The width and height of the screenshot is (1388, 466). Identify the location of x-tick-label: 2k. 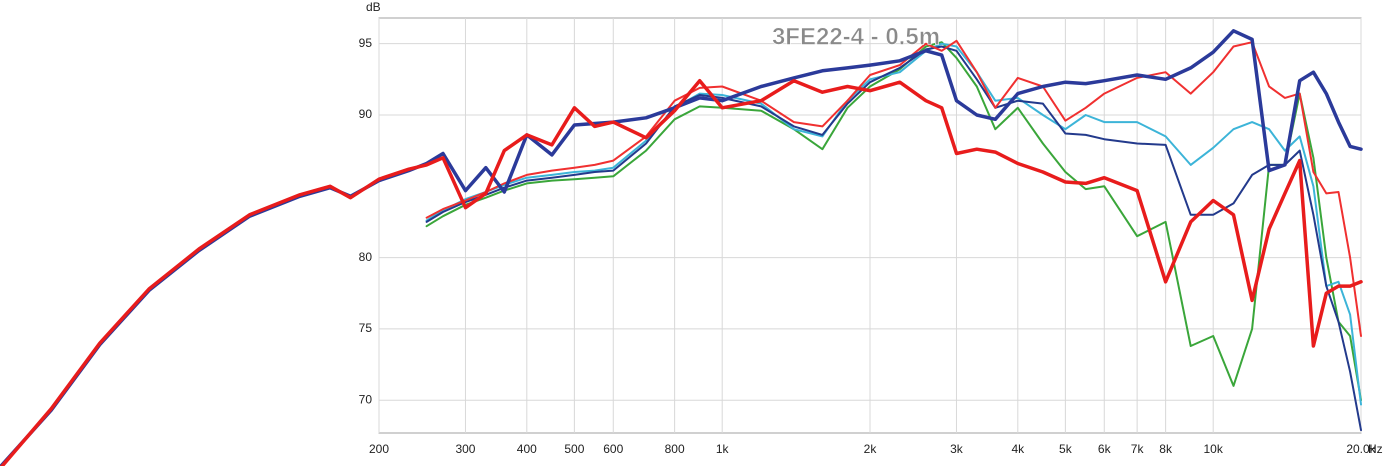
(871, 449).